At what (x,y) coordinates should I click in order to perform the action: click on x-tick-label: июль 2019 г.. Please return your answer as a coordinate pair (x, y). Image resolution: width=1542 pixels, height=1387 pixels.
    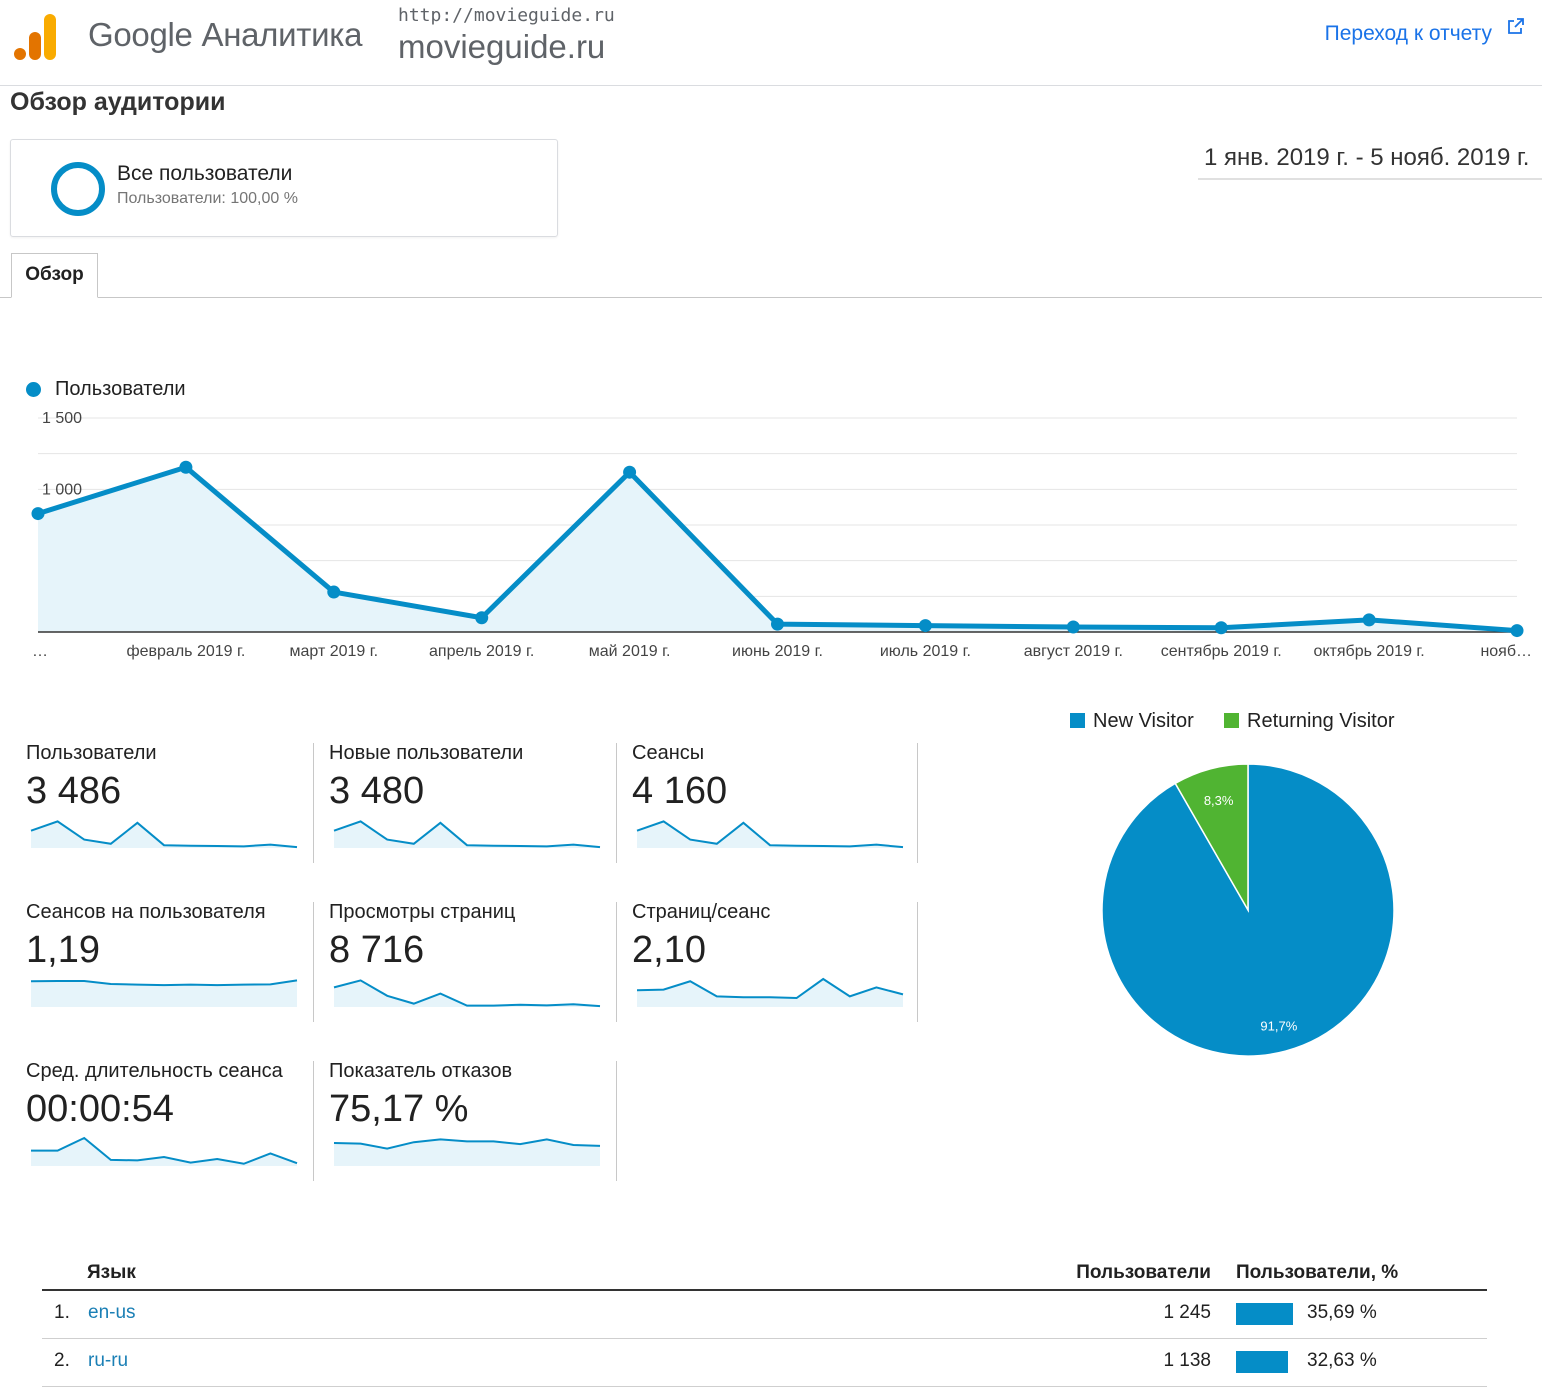
    Looking at the image, I should click on (925, 651).